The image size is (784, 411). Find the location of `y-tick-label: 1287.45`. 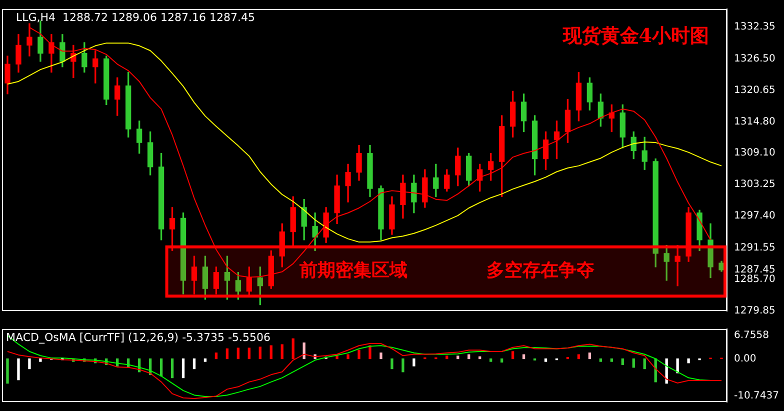

y-tick-label: 1287.45 is located at coordinates (755, 270).